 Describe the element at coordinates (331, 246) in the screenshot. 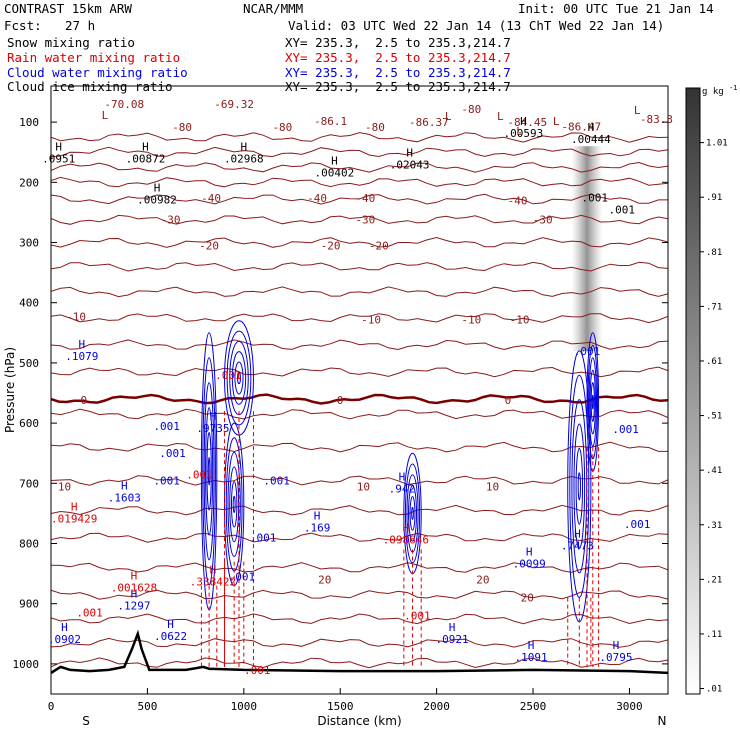

I see `temperature-label: -20` at that location.